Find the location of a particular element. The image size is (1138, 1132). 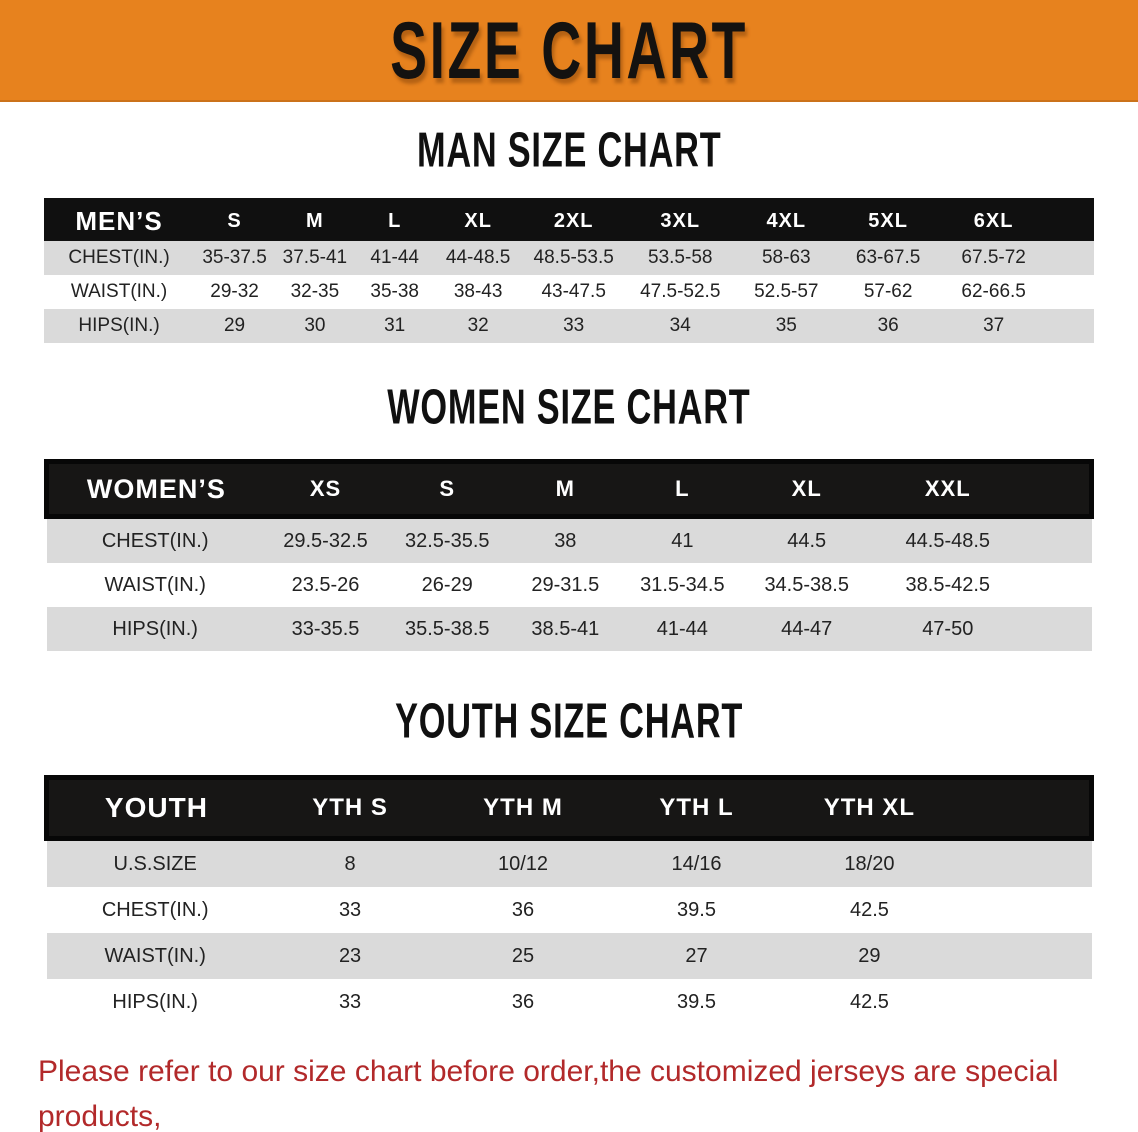

column-header: YTH XL is located at coordinates (869, 808).